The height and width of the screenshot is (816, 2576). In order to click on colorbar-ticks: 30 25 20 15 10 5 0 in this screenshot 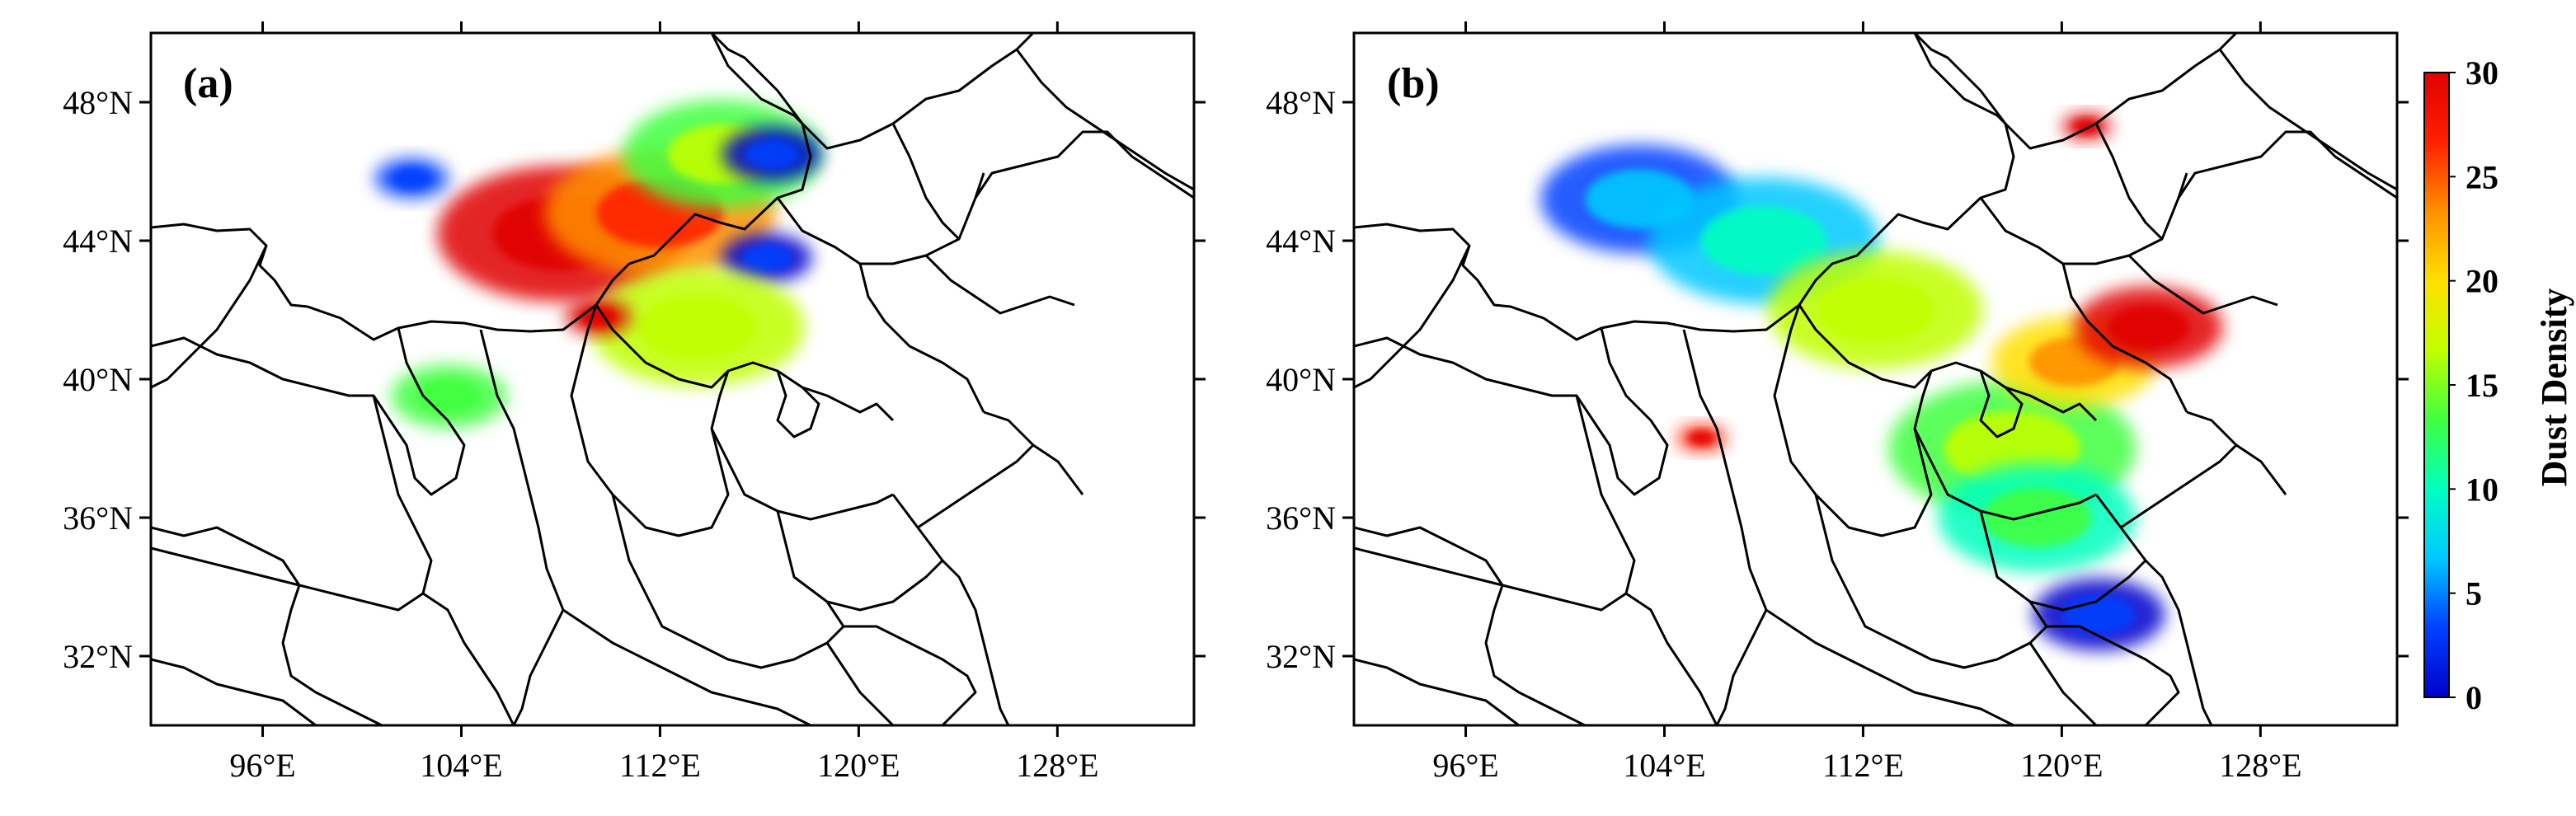, I will do `click(2473, 385)`.